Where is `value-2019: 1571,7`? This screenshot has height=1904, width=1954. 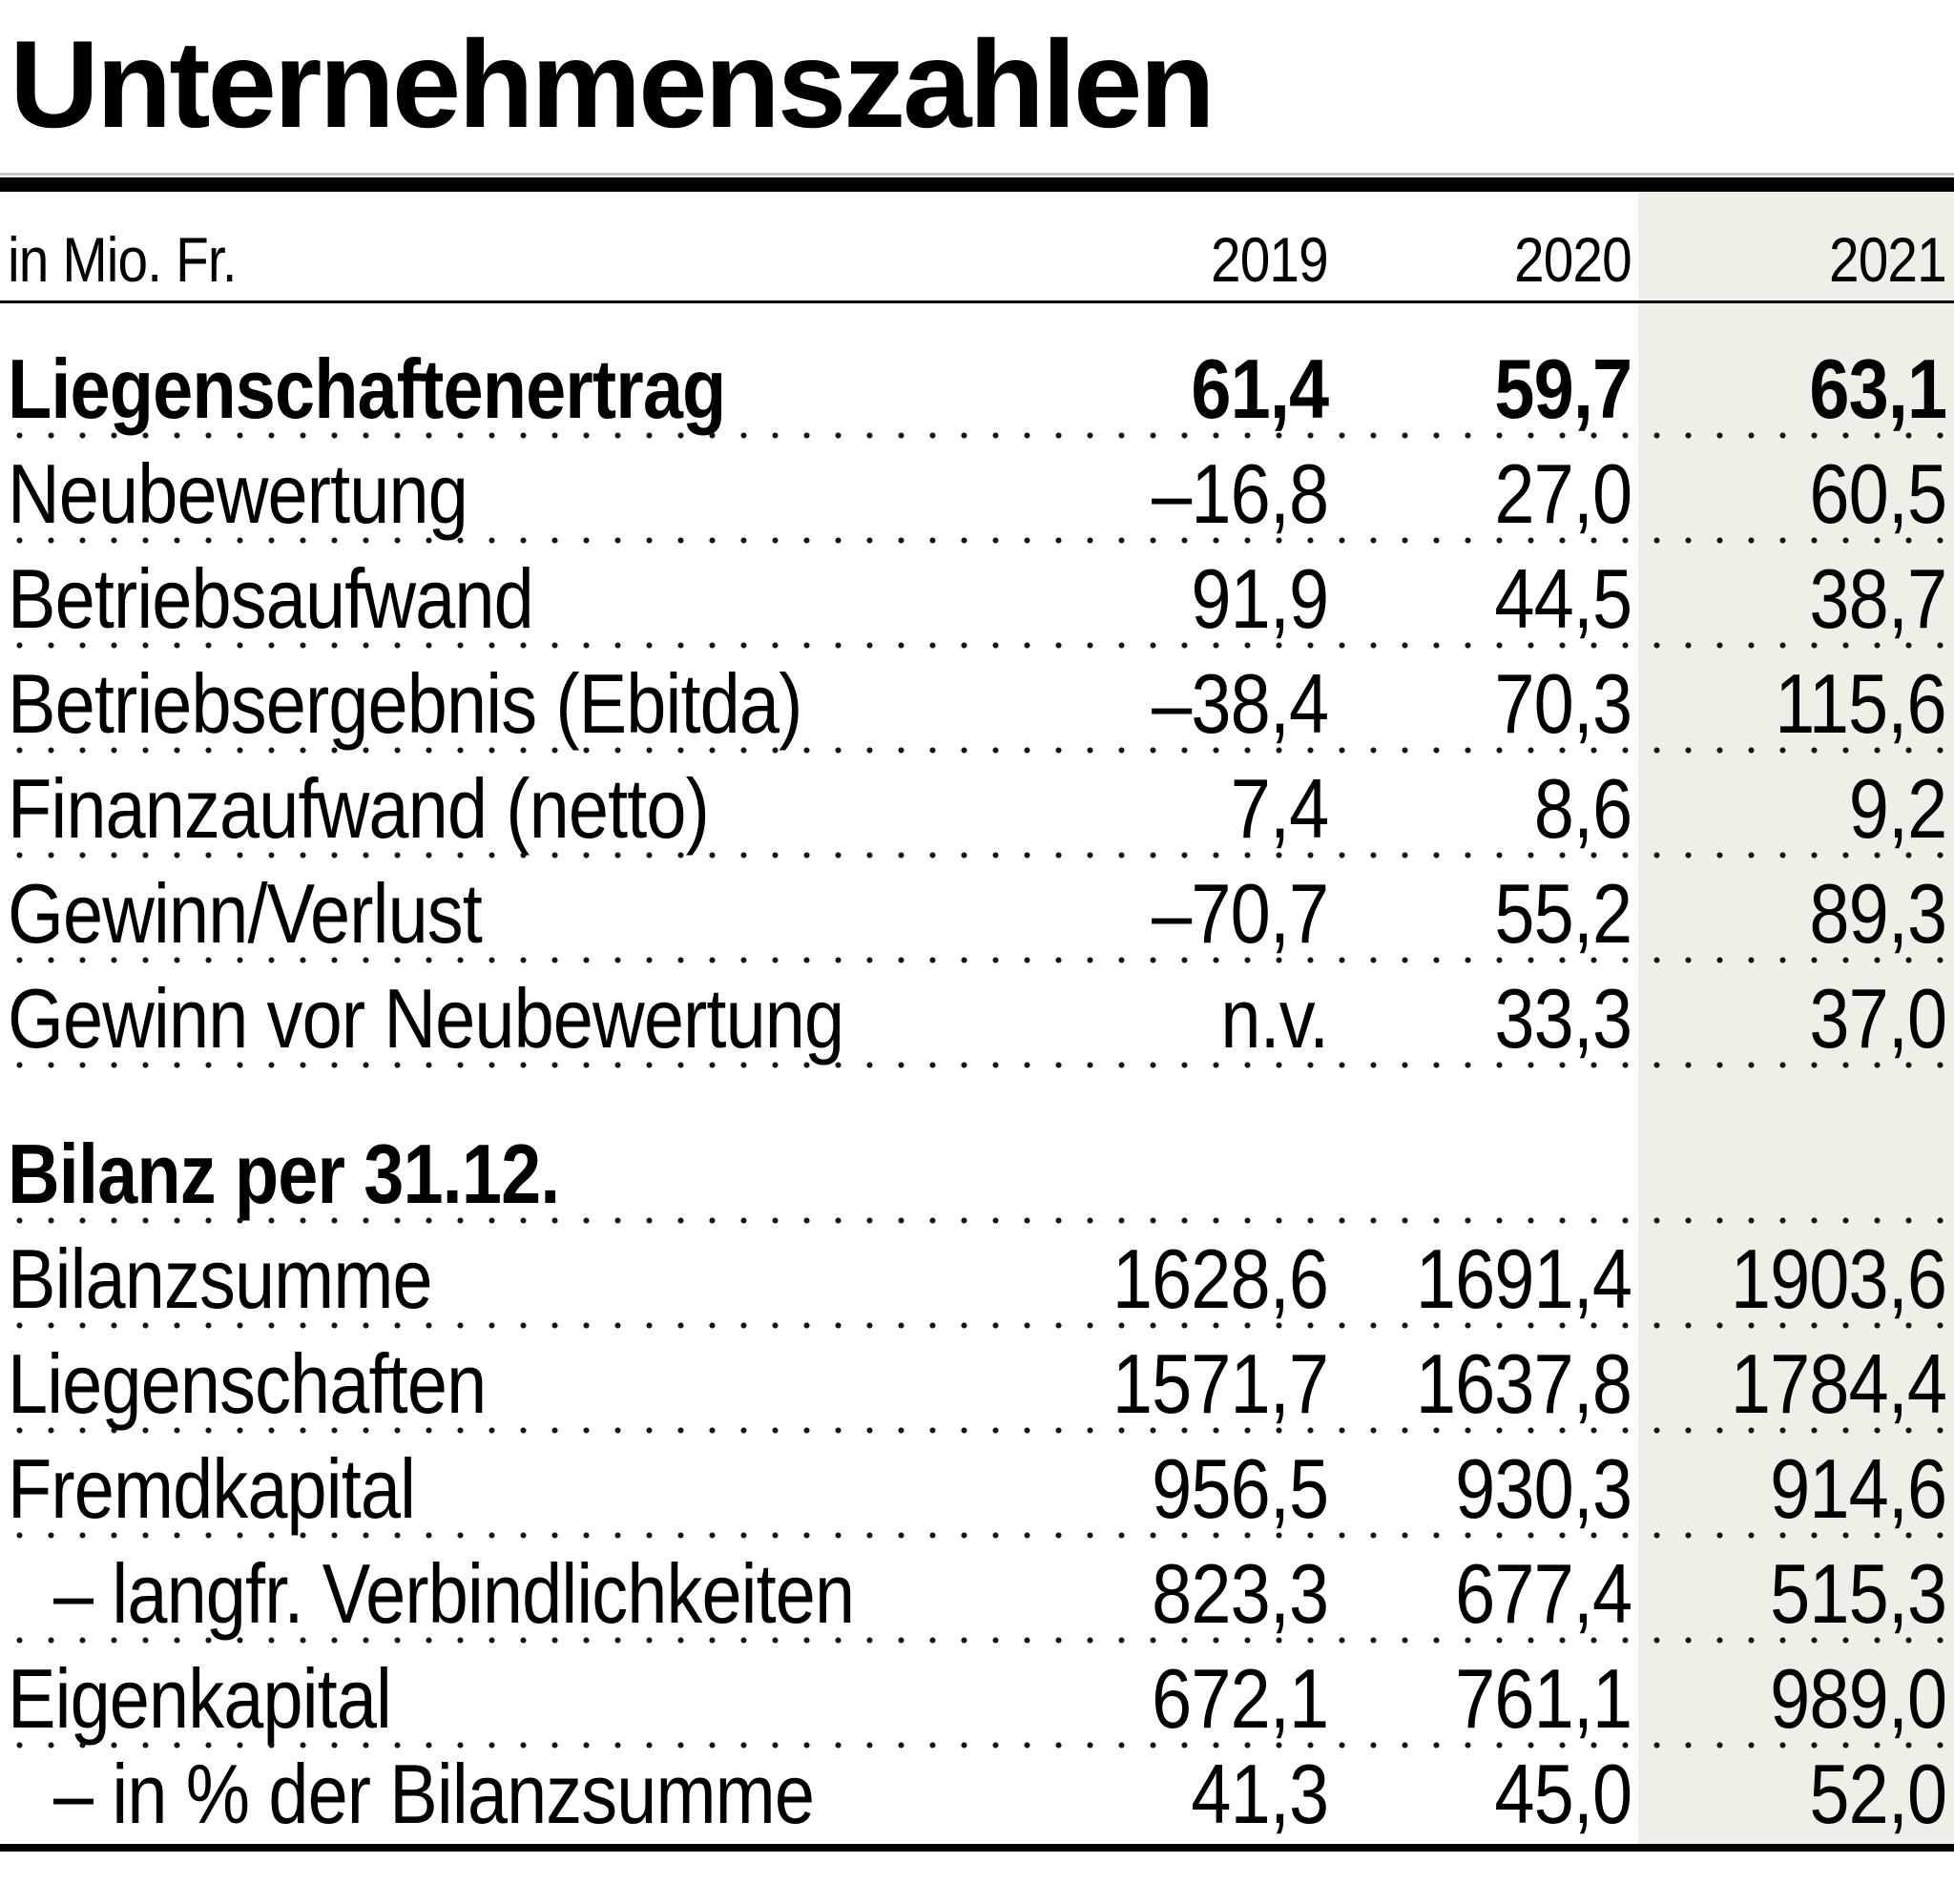
value-2019: 1571,7 is located at coordinates (1220, 1383).